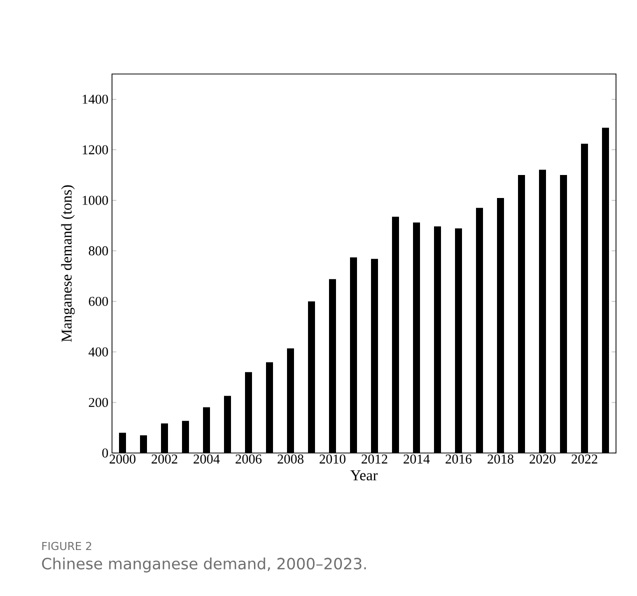 The image size is (637, 596). I want to click on y-tick-label: 1200, so click(95, 149).